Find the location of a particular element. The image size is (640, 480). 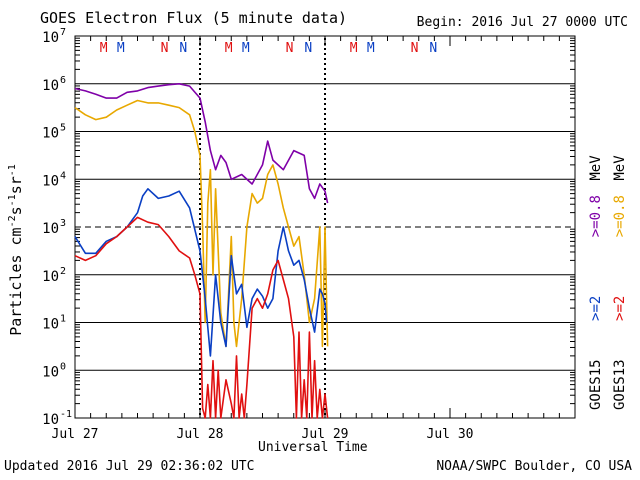

y-tick-exponent: 1 is located at coordinates (63, 319).